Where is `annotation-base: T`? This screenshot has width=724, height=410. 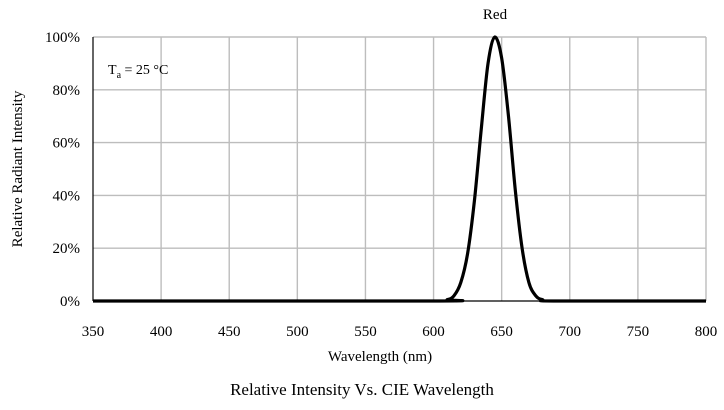 annotation-base: T is located at coordinates (112, 70).